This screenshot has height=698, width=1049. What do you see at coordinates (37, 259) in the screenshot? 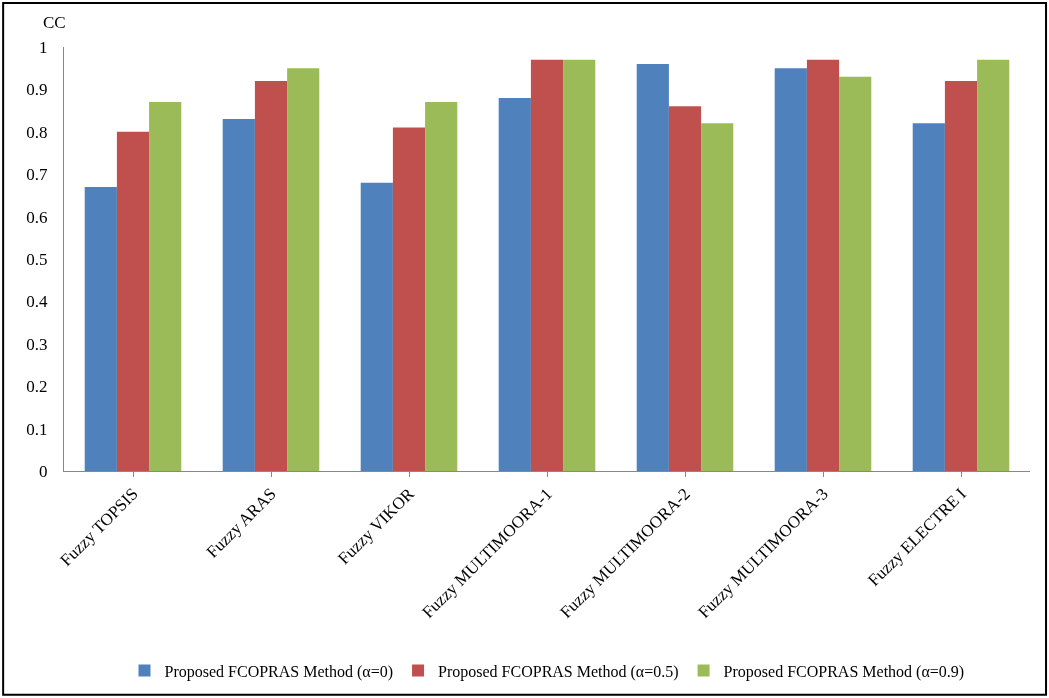
I see `y-tick-label: 0.5` at bounding box center [37, 259].